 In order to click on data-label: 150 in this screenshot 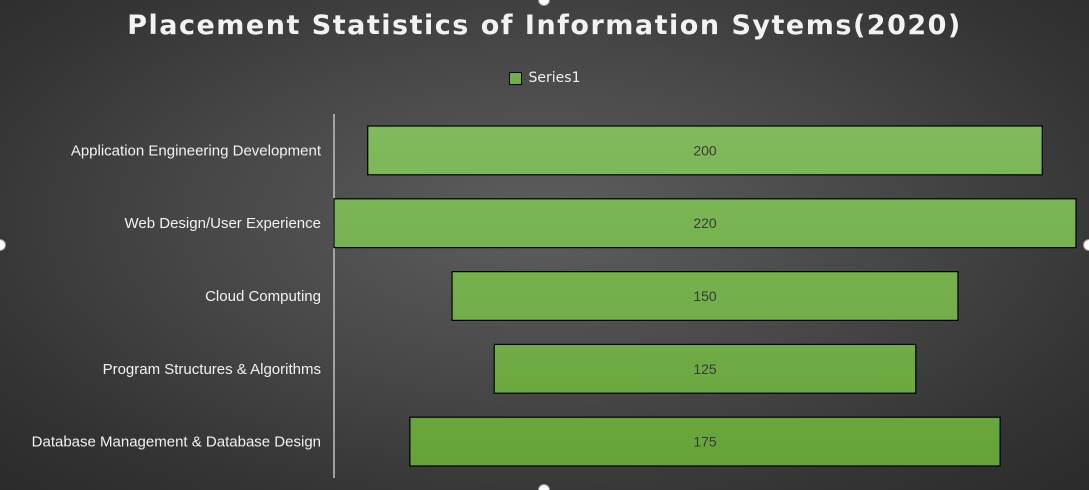, I will do `click(705, 296)`.